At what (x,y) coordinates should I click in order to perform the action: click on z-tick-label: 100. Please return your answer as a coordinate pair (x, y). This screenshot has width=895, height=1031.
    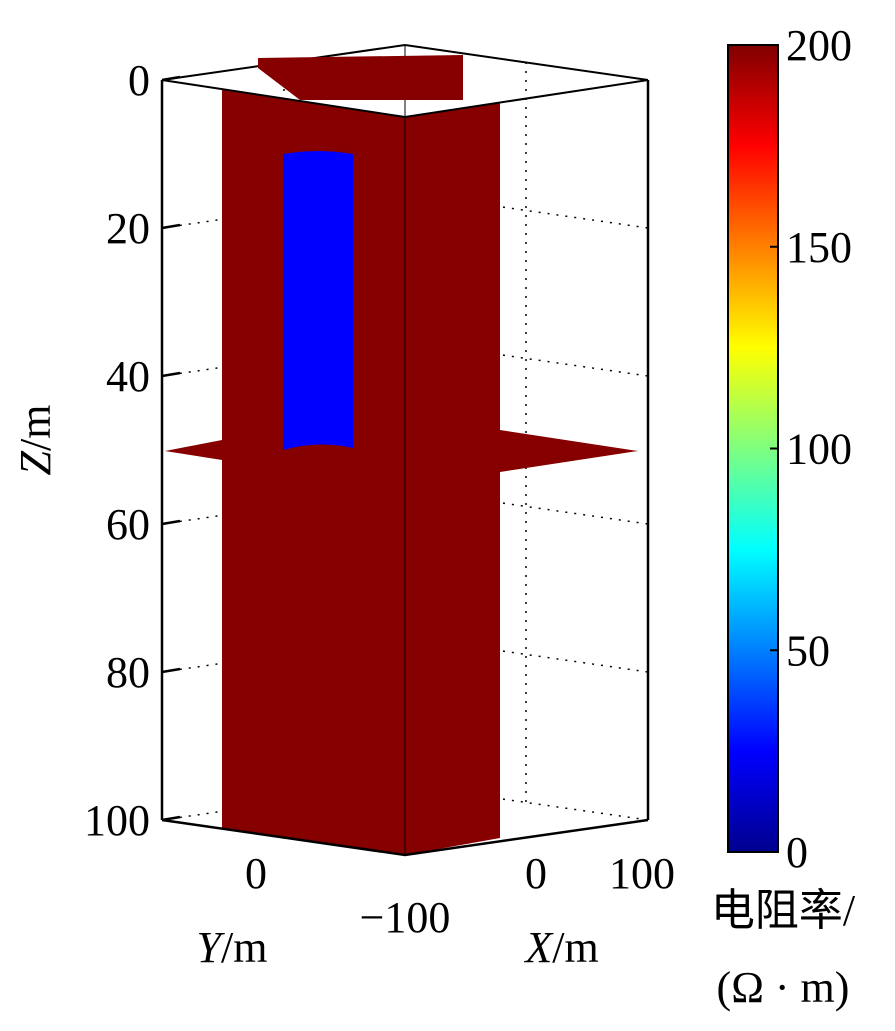
    Looking at the image, I should click on (117, 820).